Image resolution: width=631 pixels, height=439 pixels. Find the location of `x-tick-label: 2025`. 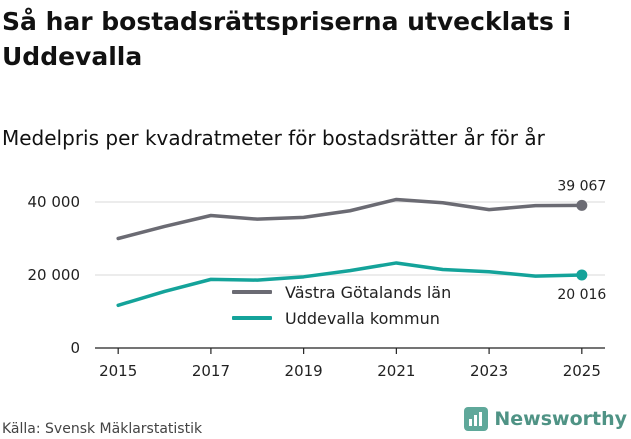

x-tick-label: 2025 is located at coordinates (582, 371).